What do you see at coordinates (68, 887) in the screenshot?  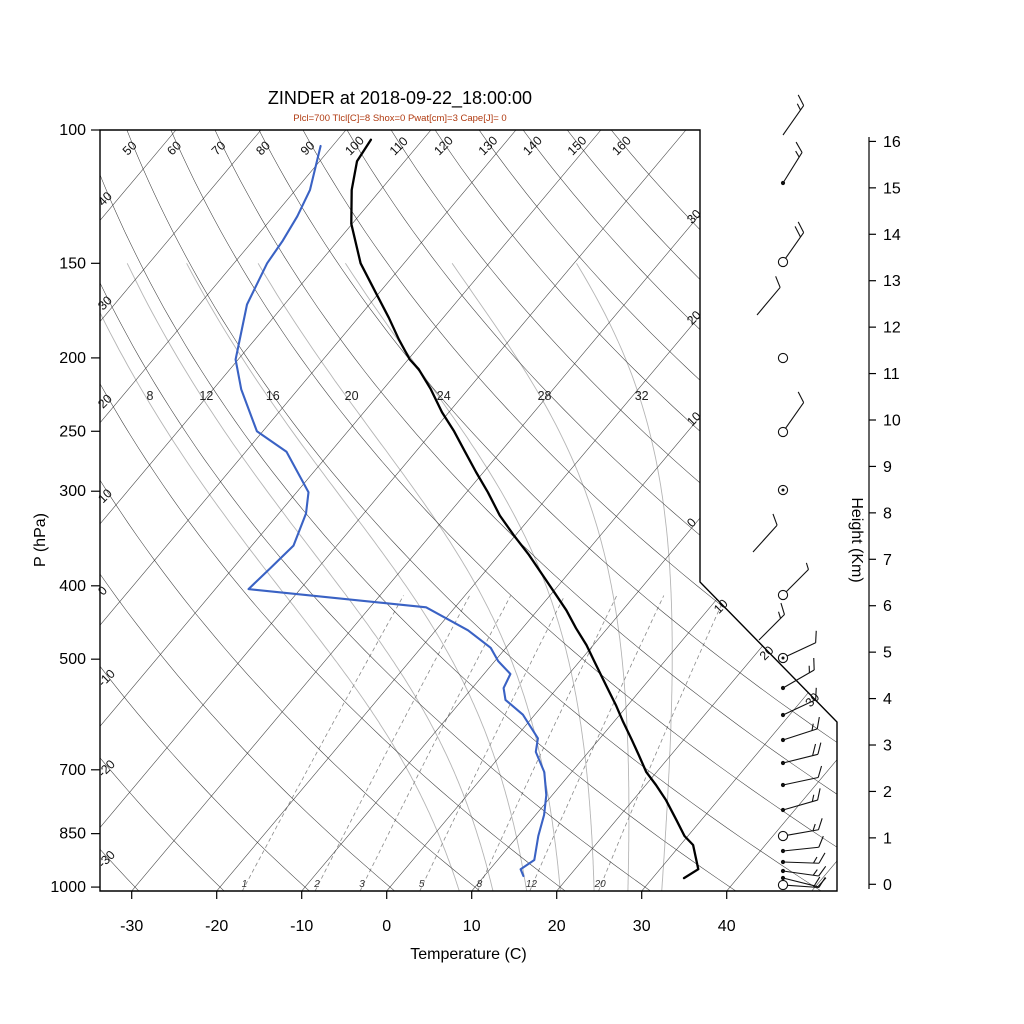 I see `pressure-tick-label: 1000` at bounding box center [68, 887].